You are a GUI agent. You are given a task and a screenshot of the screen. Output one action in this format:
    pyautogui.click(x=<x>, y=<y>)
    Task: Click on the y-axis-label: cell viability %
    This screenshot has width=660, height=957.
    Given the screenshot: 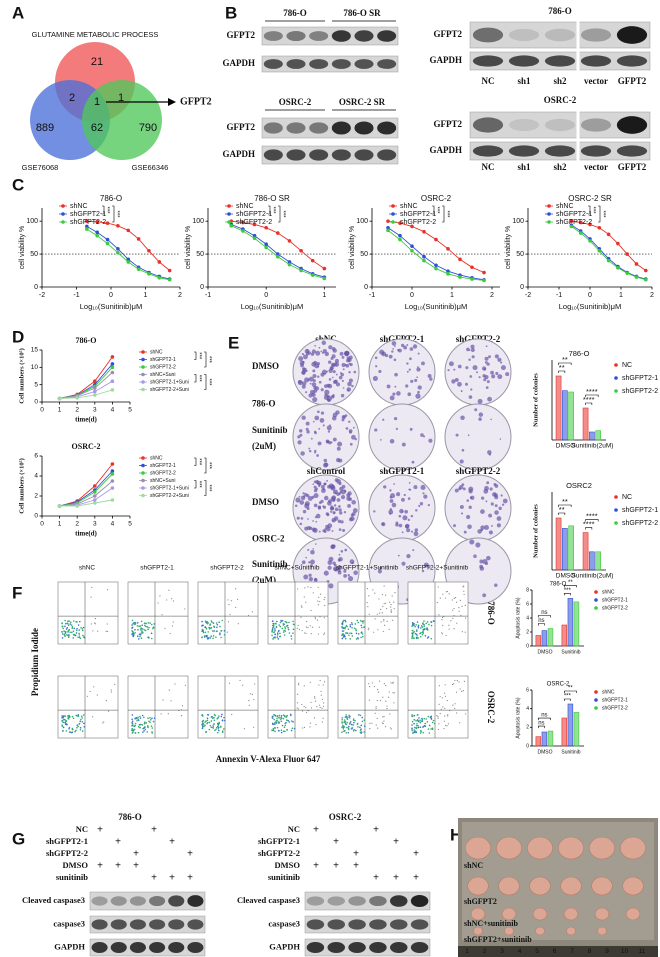 What is the action you would take?
    pyautogui.click(x=22, y=248)
    